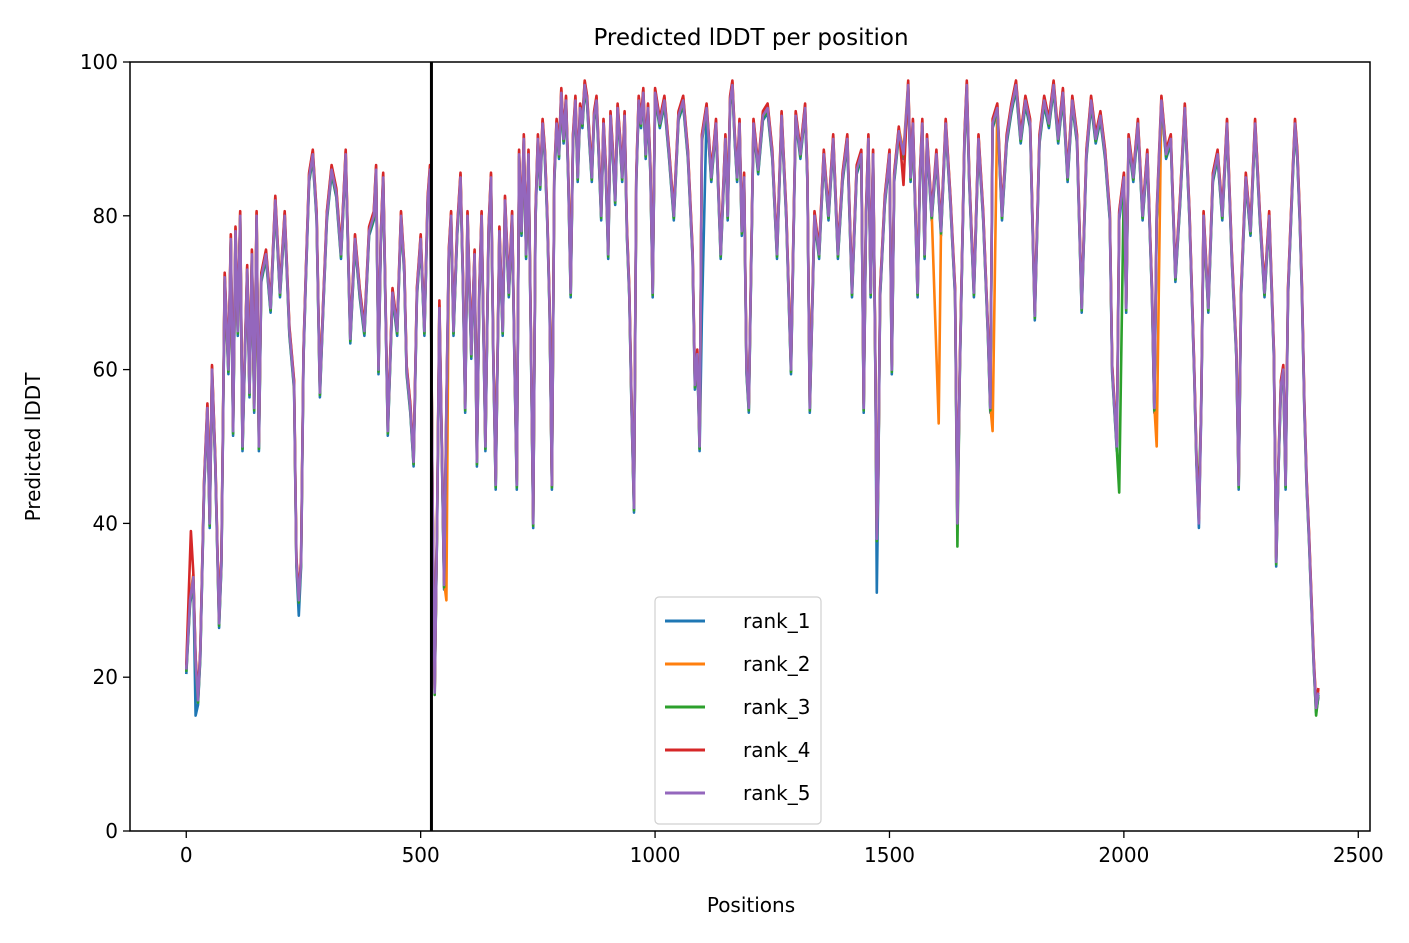 This screenshot has height=943, width=1409. Describe the element at coordinates (105, 523) in the screenshot. I see `y-tick-label: 40` at that location.